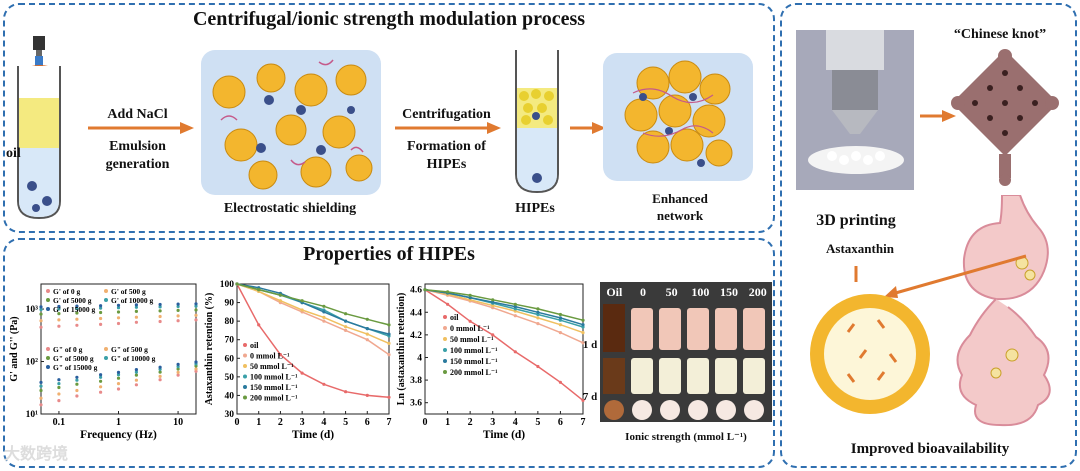  What do you see at coordinates (643, 292) in the screenshot?
I see `photo-header-0: 0` at bounding box center [643, 292].